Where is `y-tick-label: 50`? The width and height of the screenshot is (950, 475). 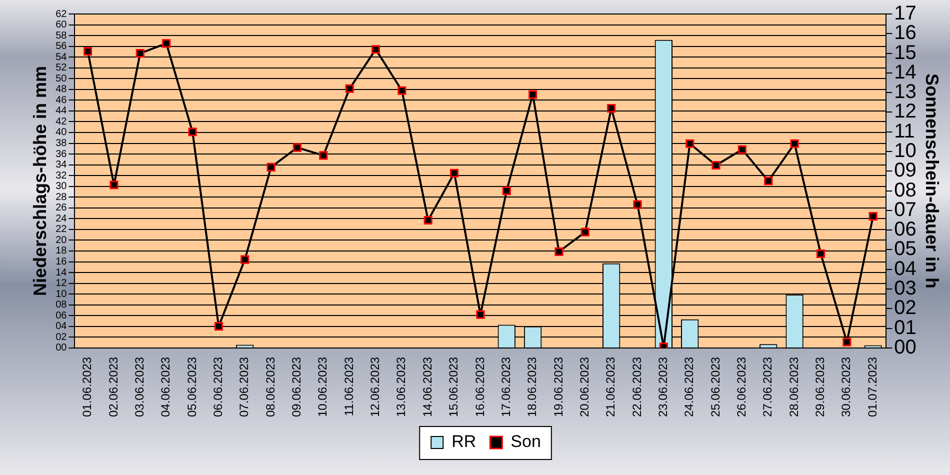 y-tick-label: 50 is located at coordinates (62, 78).